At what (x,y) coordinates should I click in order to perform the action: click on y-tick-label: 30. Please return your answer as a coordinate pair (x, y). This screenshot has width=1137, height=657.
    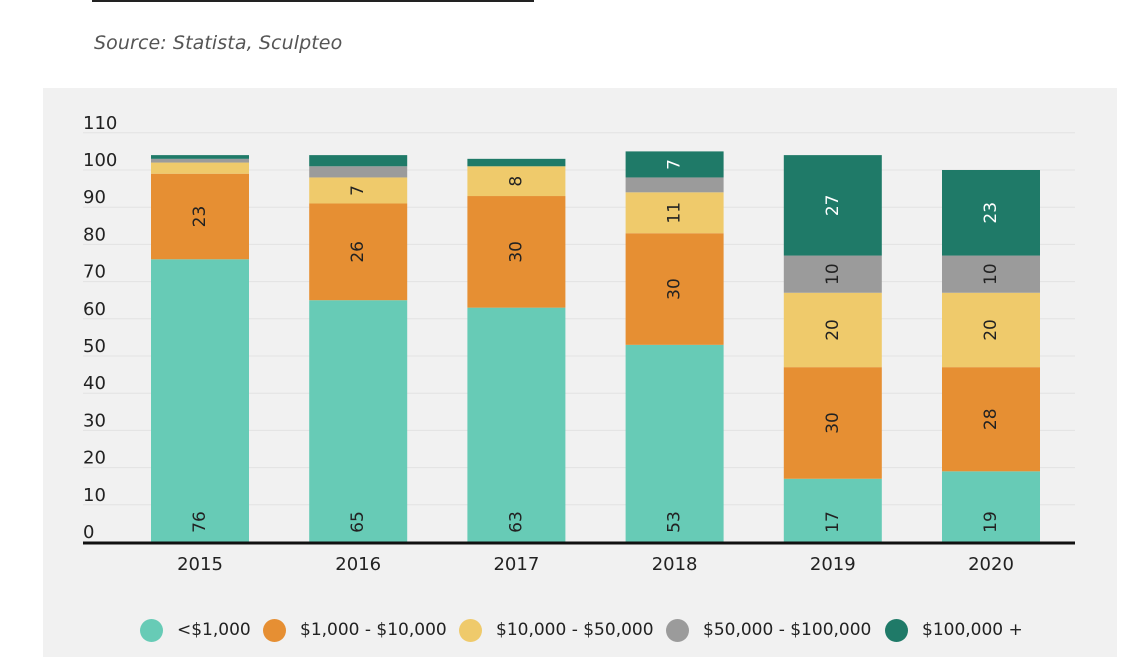
    Looking at the image, I should click on (94, 420).